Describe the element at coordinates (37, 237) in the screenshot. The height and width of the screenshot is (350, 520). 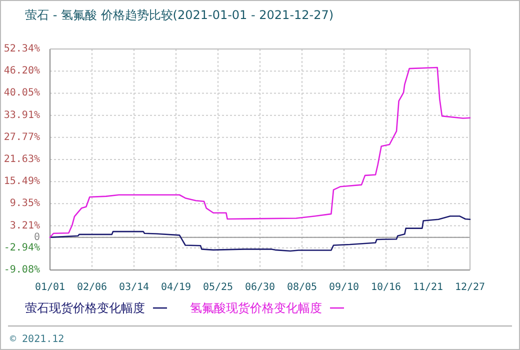
I see `y-tick-label: 0` at that location.